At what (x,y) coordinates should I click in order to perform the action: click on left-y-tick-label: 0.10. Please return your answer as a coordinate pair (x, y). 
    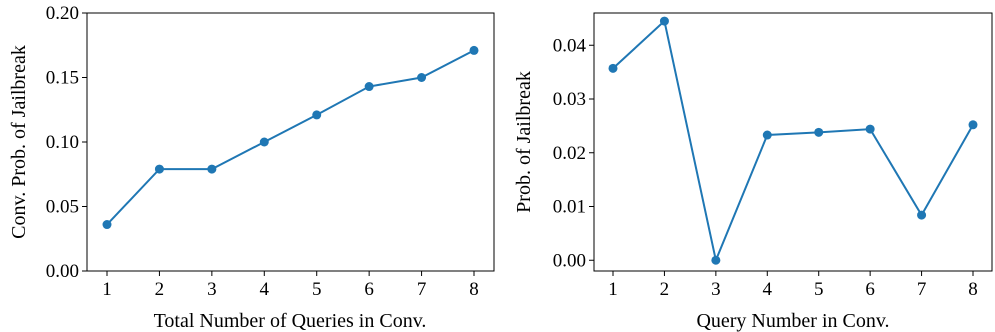
    Looking at the image, I should click on (62, 142).